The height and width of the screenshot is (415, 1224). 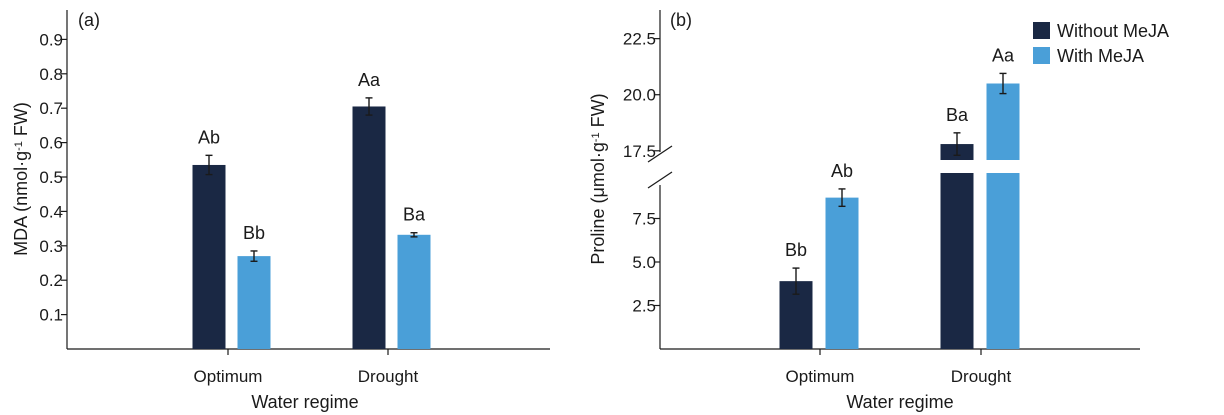 I want to click on y-tick-label: 2.5, so click(x=644, y=306).